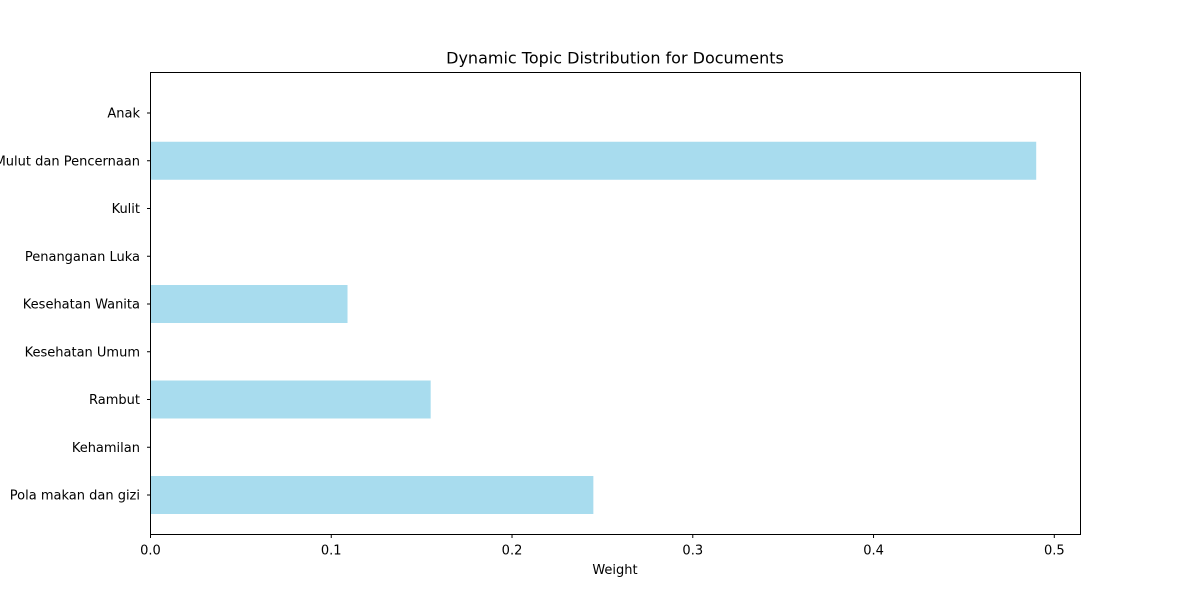 The height and width of the screenshot is (600, 1200). What do you see at coordinates (1054, 551) in the screenshot?
I see `x-tick-label: 0.5` at bounding box center [1054, 551].